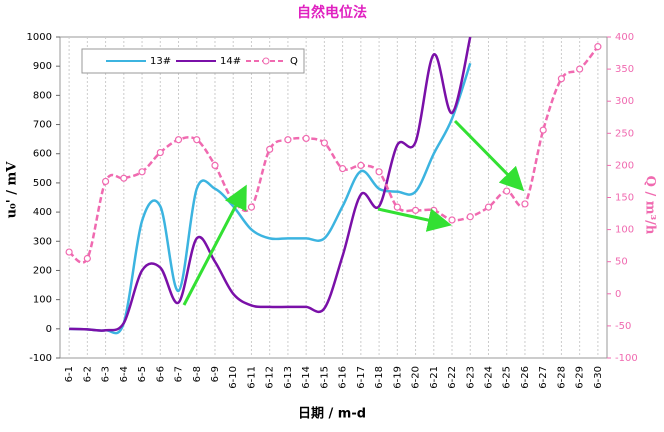 This screenshot has width=664, height=432. What do you see at coordinates (332, 12) in the screenshot?
I see `chart-title: 自然电位法` at bounding box center [332, 12].